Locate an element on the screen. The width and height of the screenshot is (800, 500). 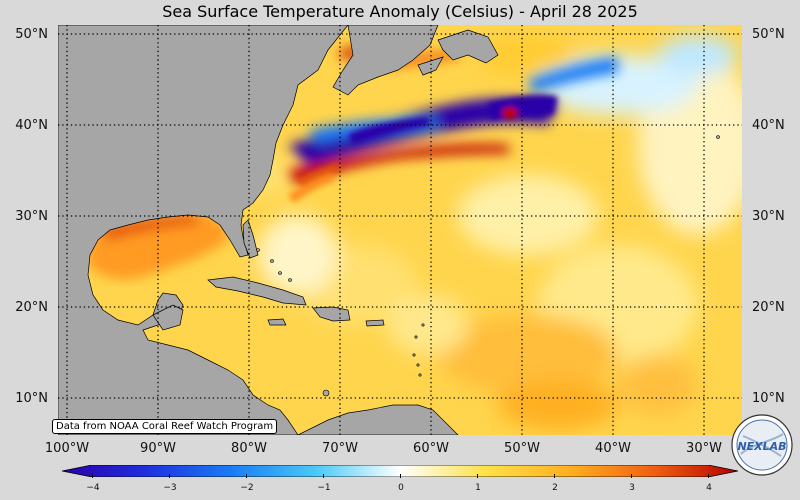
lat-label-left: 20°N is located at coordinates (31, 307).